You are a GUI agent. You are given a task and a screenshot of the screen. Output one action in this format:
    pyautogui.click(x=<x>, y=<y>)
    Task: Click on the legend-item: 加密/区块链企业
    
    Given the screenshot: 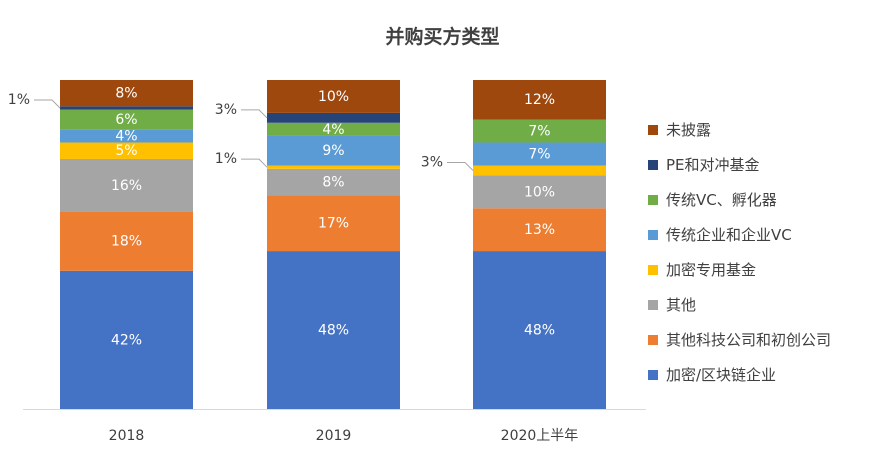 What is the action you would take?
    pyautogui.click(x=739, y=374)
    